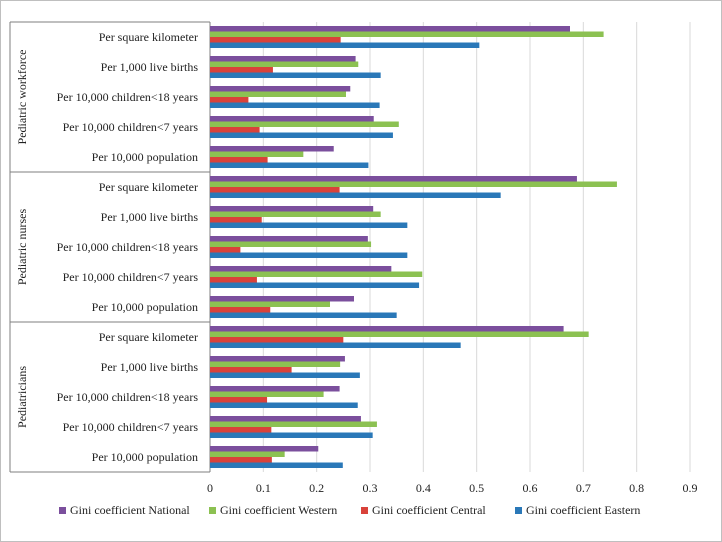 The height and width of the screenshot is (542, 722). What do you see at coordinates (278, 94) in the screenshot?
I see `bar-pediatric-workforce-per-10-000-children-18-years-gini-coefficient-western` at bounding box center [278, 94].